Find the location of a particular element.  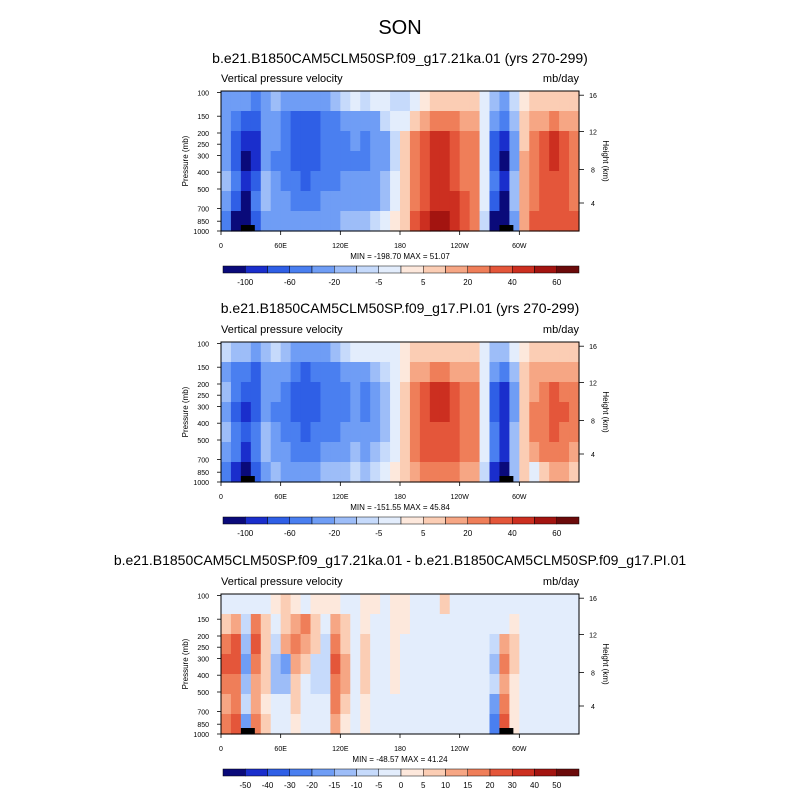

colorbar-label: 5 is located at coordinates (423, 282).